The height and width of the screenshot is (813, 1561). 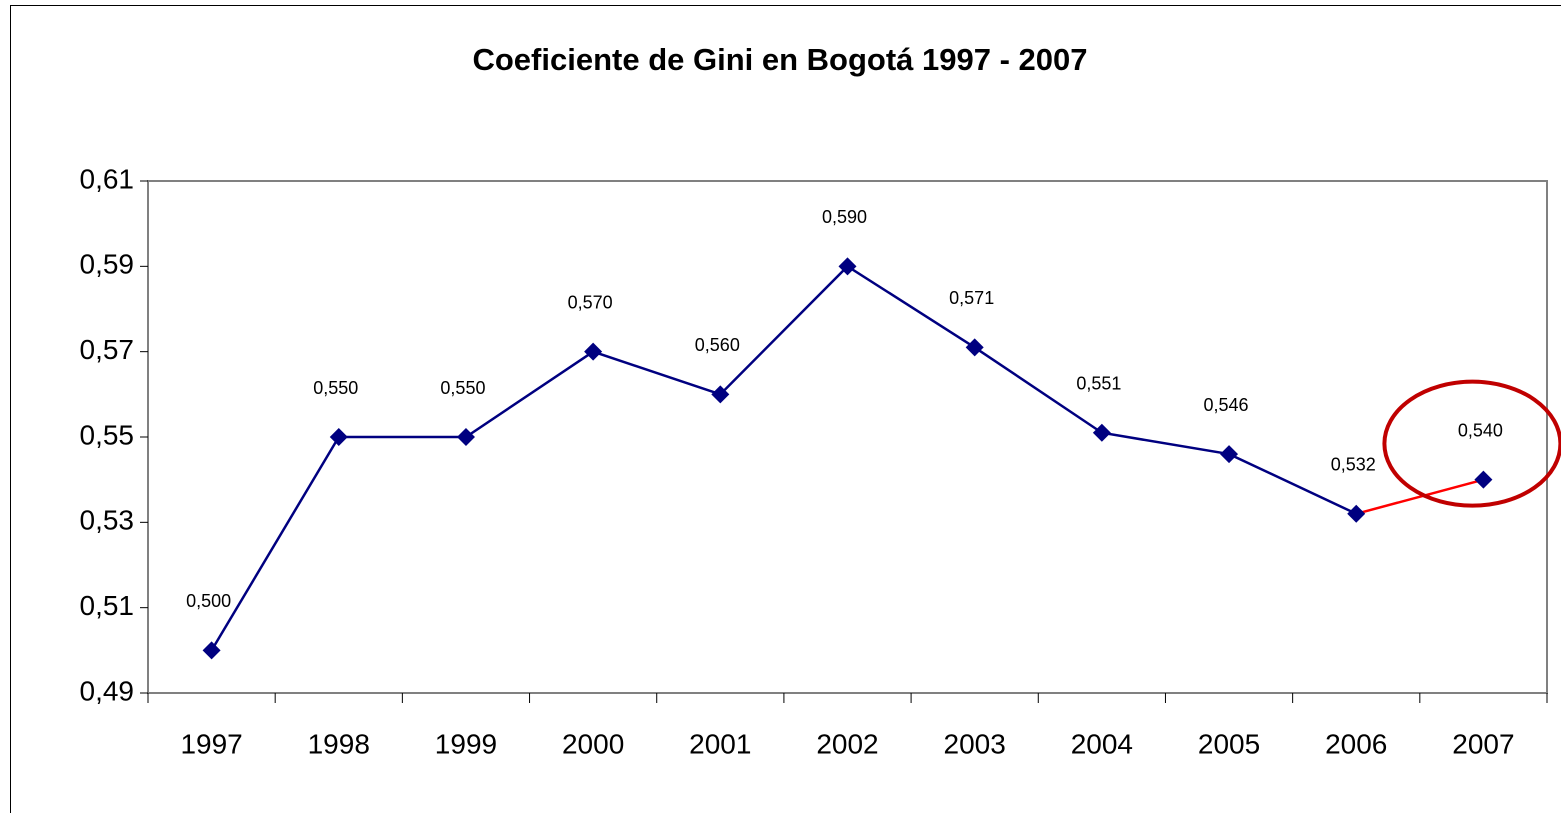 What do you see at coordinates (1098, 383) in the screenshot?
I see `data-label: 0,551` at bounding box center [1098, 383].